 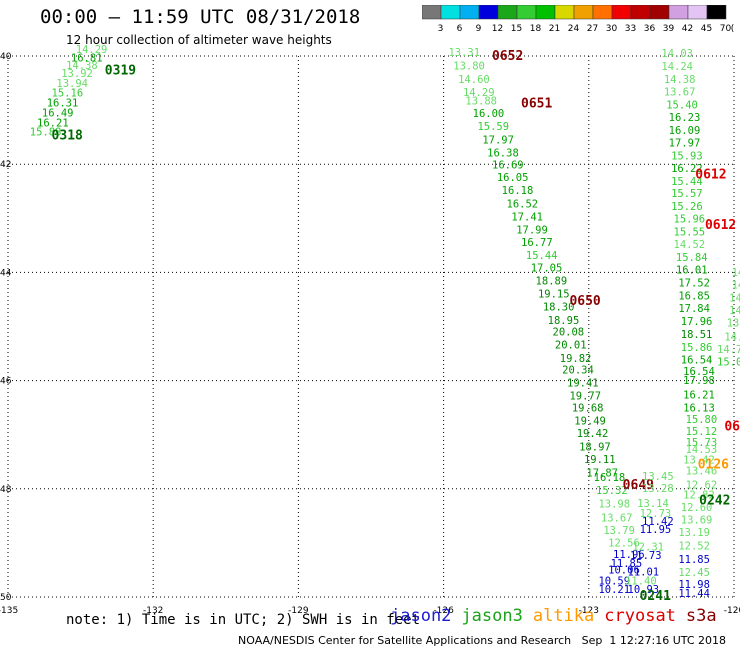 I want to click on wave-height-value: 19.82, so click(x=576, y=359).